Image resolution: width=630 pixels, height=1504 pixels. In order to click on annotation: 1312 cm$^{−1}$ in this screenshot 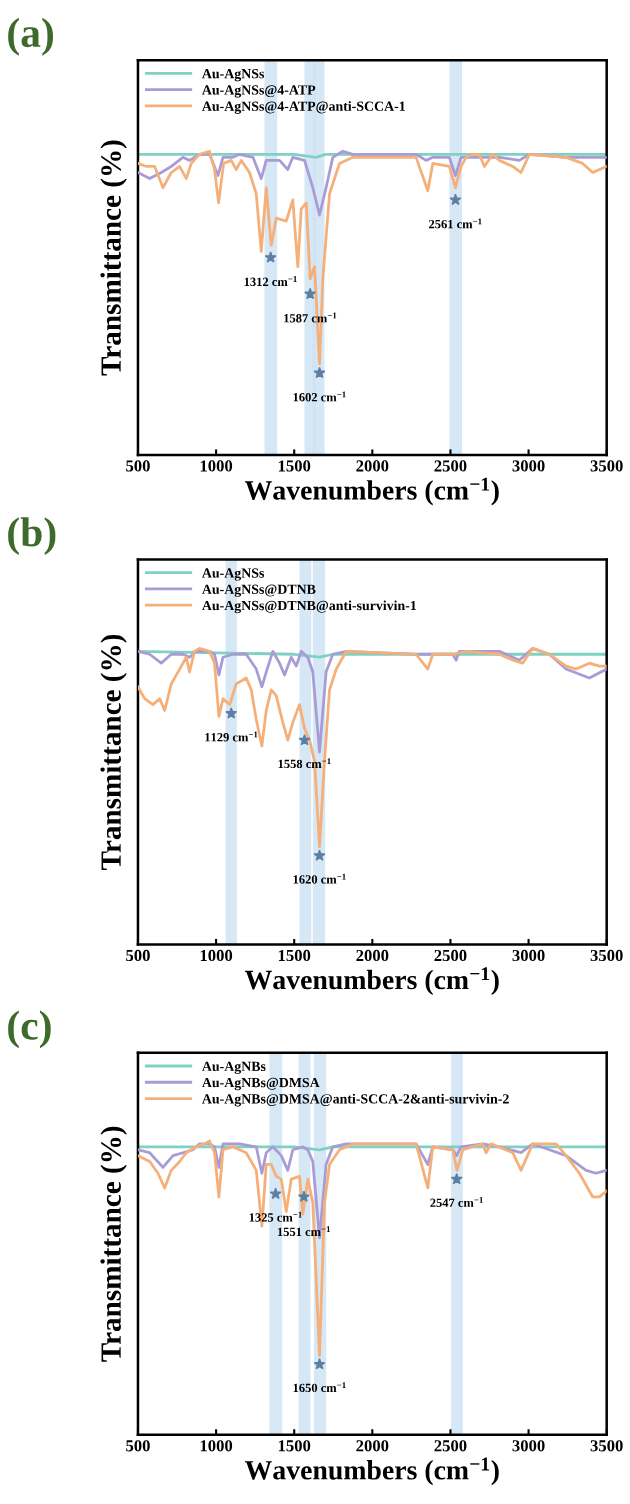, I will do `click(270, 281)`.